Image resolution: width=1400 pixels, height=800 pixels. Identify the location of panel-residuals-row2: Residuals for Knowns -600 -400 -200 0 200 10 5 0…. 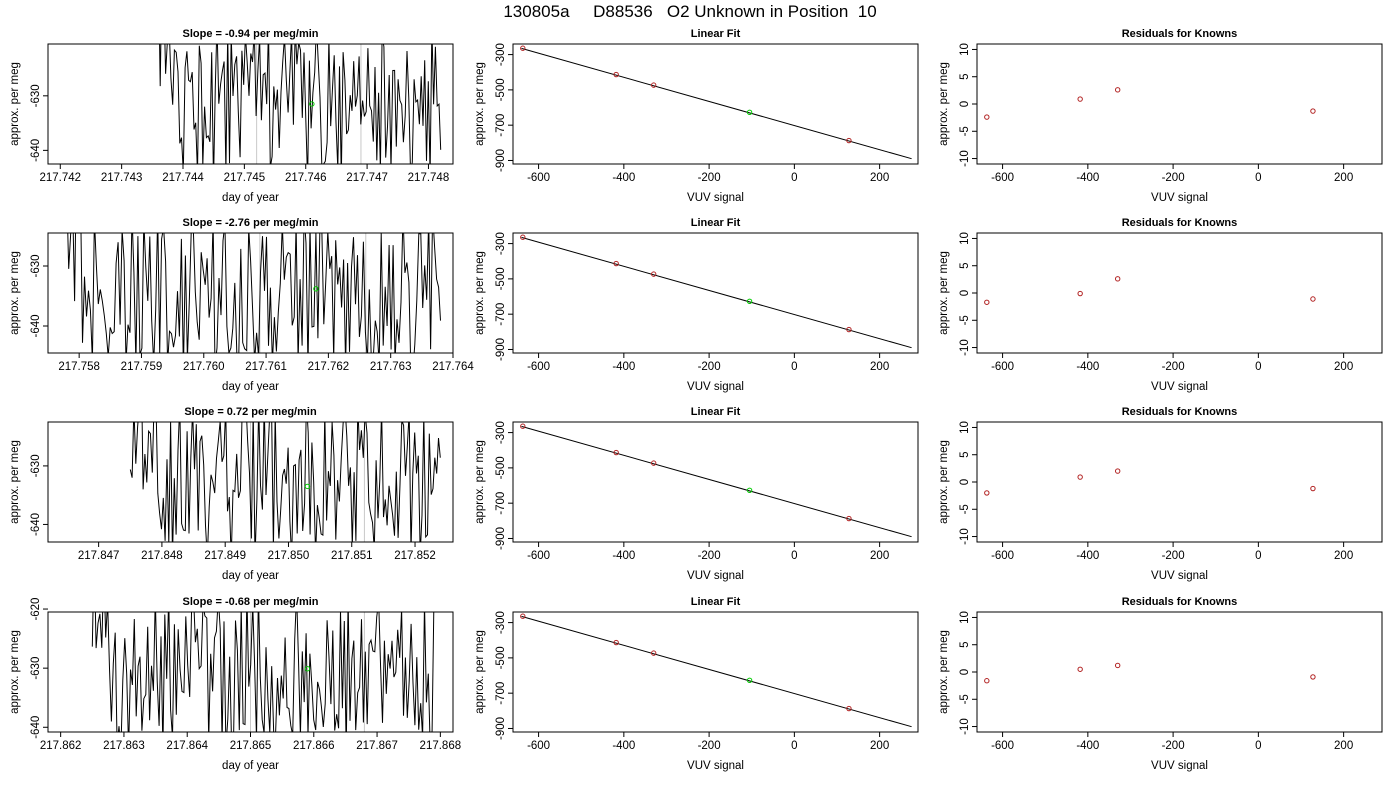
(1160, 305).